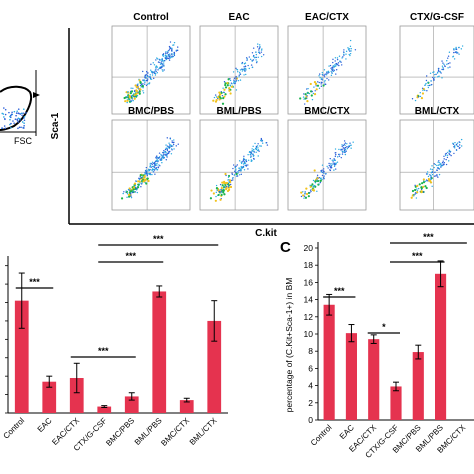 This screenshot has height=474, width=474. What do you see at coordinates (14, 118) in the screenshot?
I see `gate-dots` at bounding box center [14, 118].